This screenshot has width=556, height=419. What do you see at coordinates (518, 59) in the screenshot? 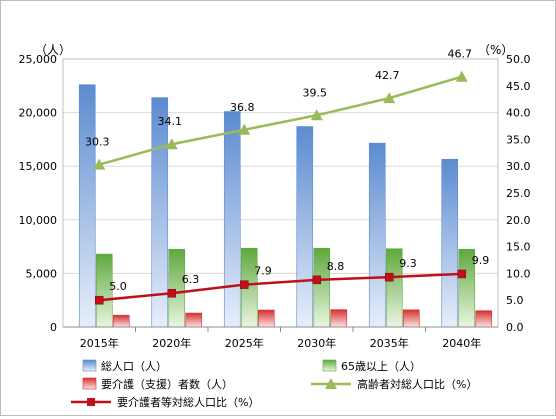
I see `right-tick-label: 50.0` at bounding box center [518, 59].